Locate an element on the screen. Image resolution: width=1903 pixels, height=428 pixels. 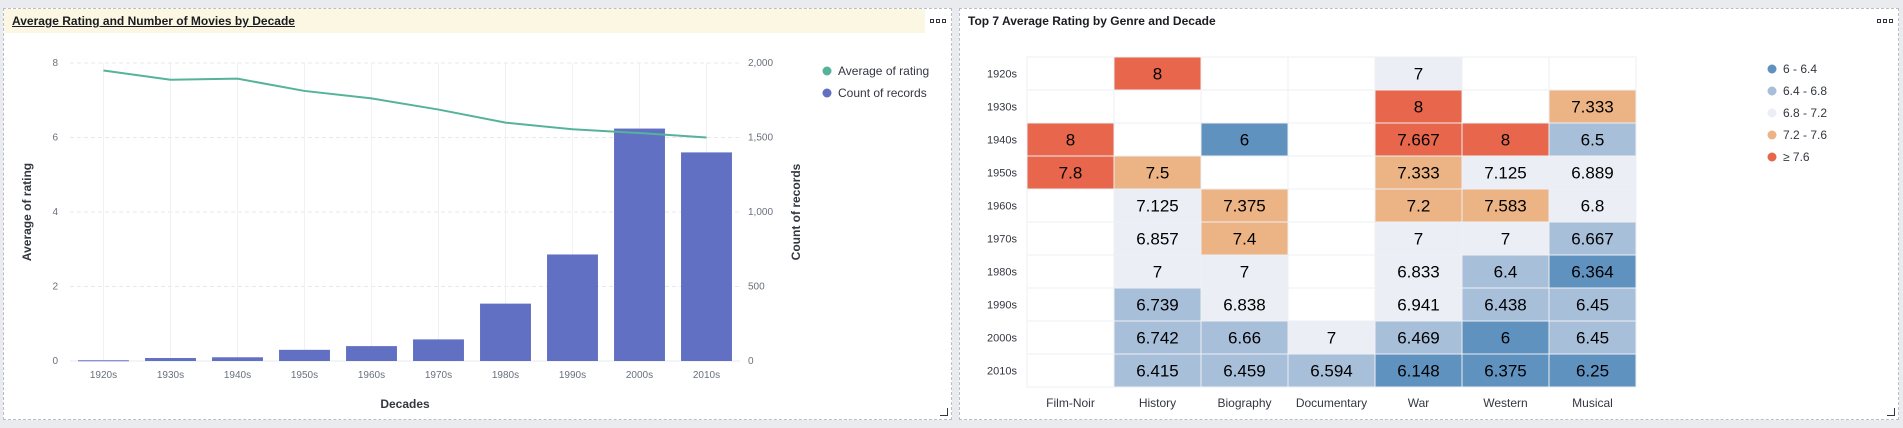
cell-value: 7.2 is located at coordinates (1419, 206).